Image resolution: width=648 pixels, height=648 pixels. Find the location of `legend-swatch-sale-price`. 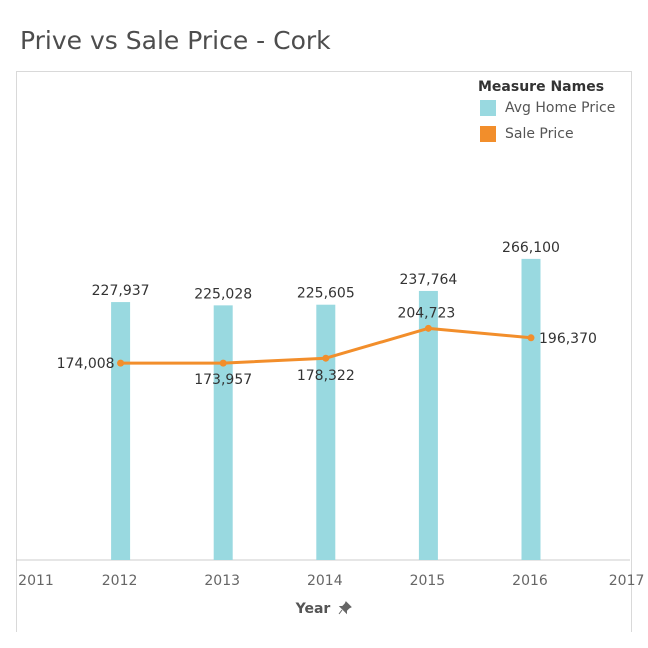

legend-swatch-sale-price is located at coordinates (488, 134).